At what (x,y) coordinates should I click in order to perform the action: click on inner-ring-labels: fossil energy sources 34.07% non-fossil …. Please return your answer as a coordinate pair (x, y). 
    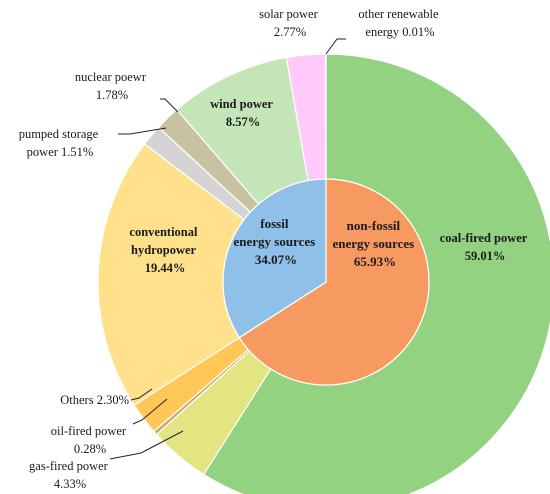
    Looking at the image, I should click on (326, 242).